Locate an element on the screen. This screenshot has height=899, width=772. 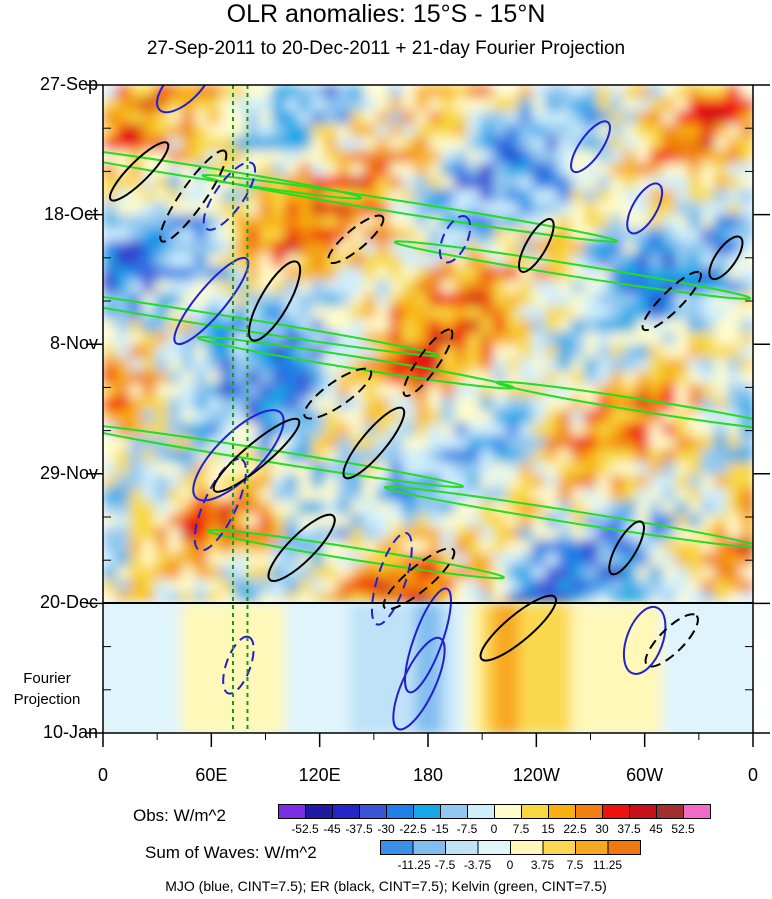
x-tick-label: 60E is located at coordinates (211, 775).